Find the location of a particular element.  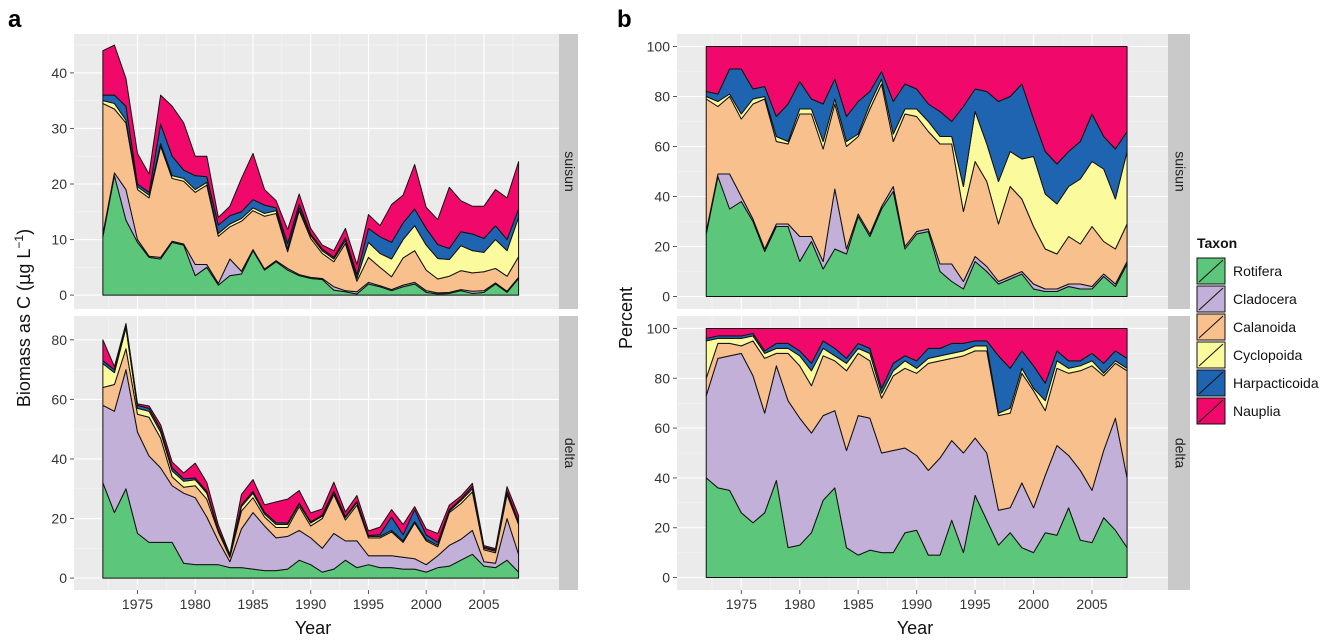

y-axis-title-b: Percent is located at coordinates (626, 318).